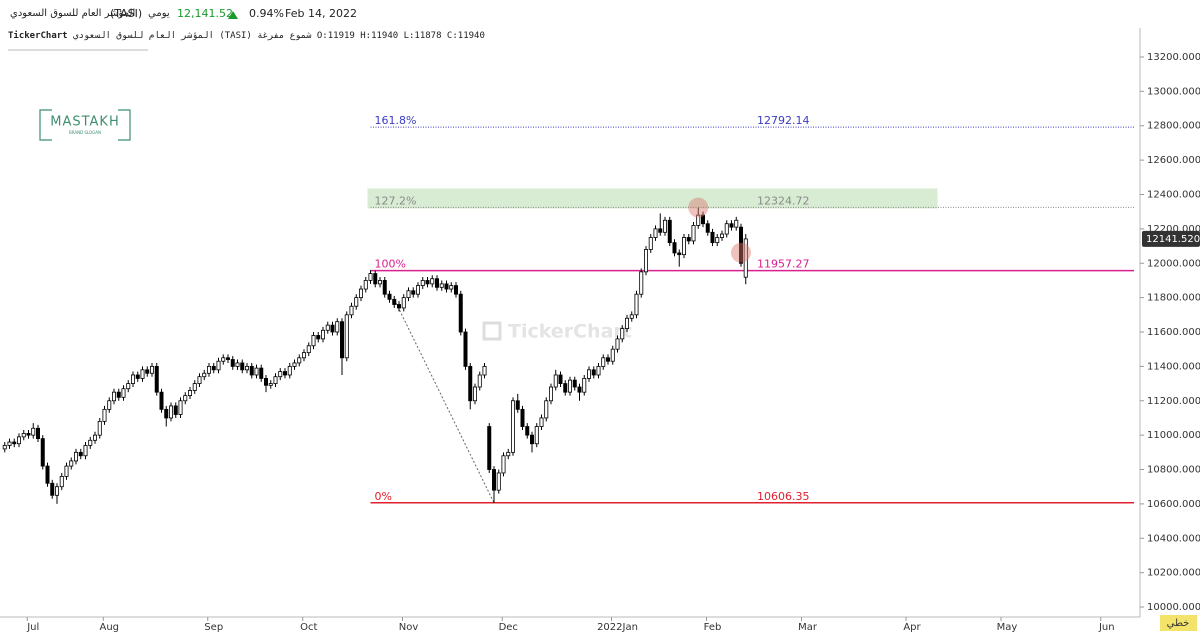 This screenshot has height=635, width=1200. What do you see at coordinates (783, 264) in the screenshot?
I see `fib-value: 11957.27` at bounding box center [783, 264].